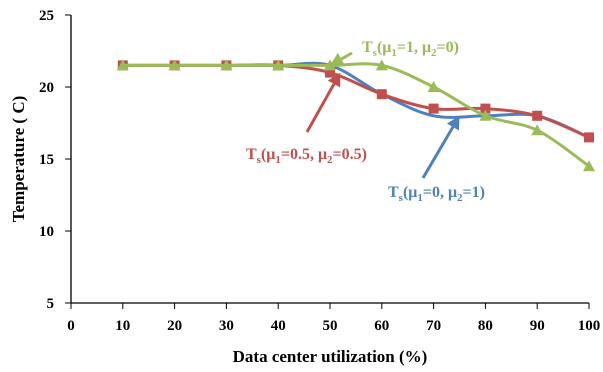 The width and height of the screenshot is (603, 372). What do you see at coordinates (474, 192) in the screenshot?
I see `annotation-label-part: =1)` at bounding box center [474, 192].